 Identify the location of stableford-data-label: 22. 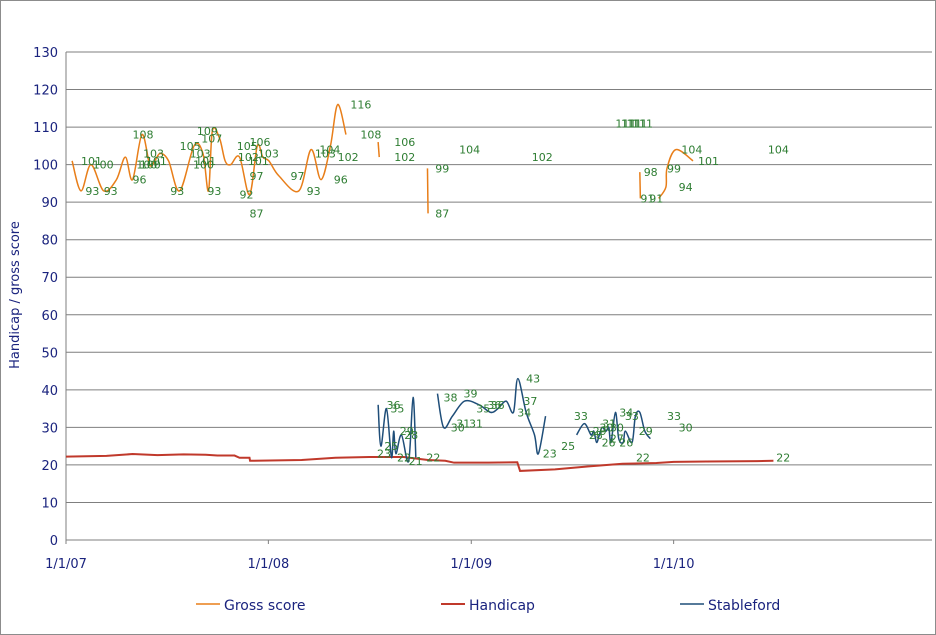
(404, 457).